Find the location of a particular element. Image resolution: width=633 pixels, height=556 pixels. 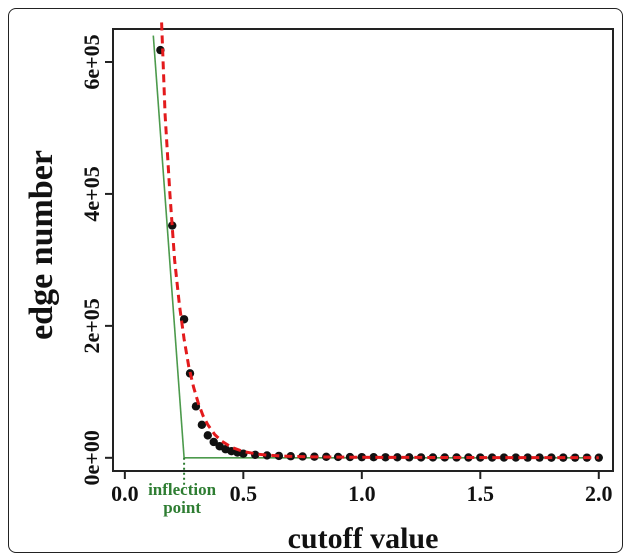

x-tick-label: 0.5 is located at coordinates (244, 493).